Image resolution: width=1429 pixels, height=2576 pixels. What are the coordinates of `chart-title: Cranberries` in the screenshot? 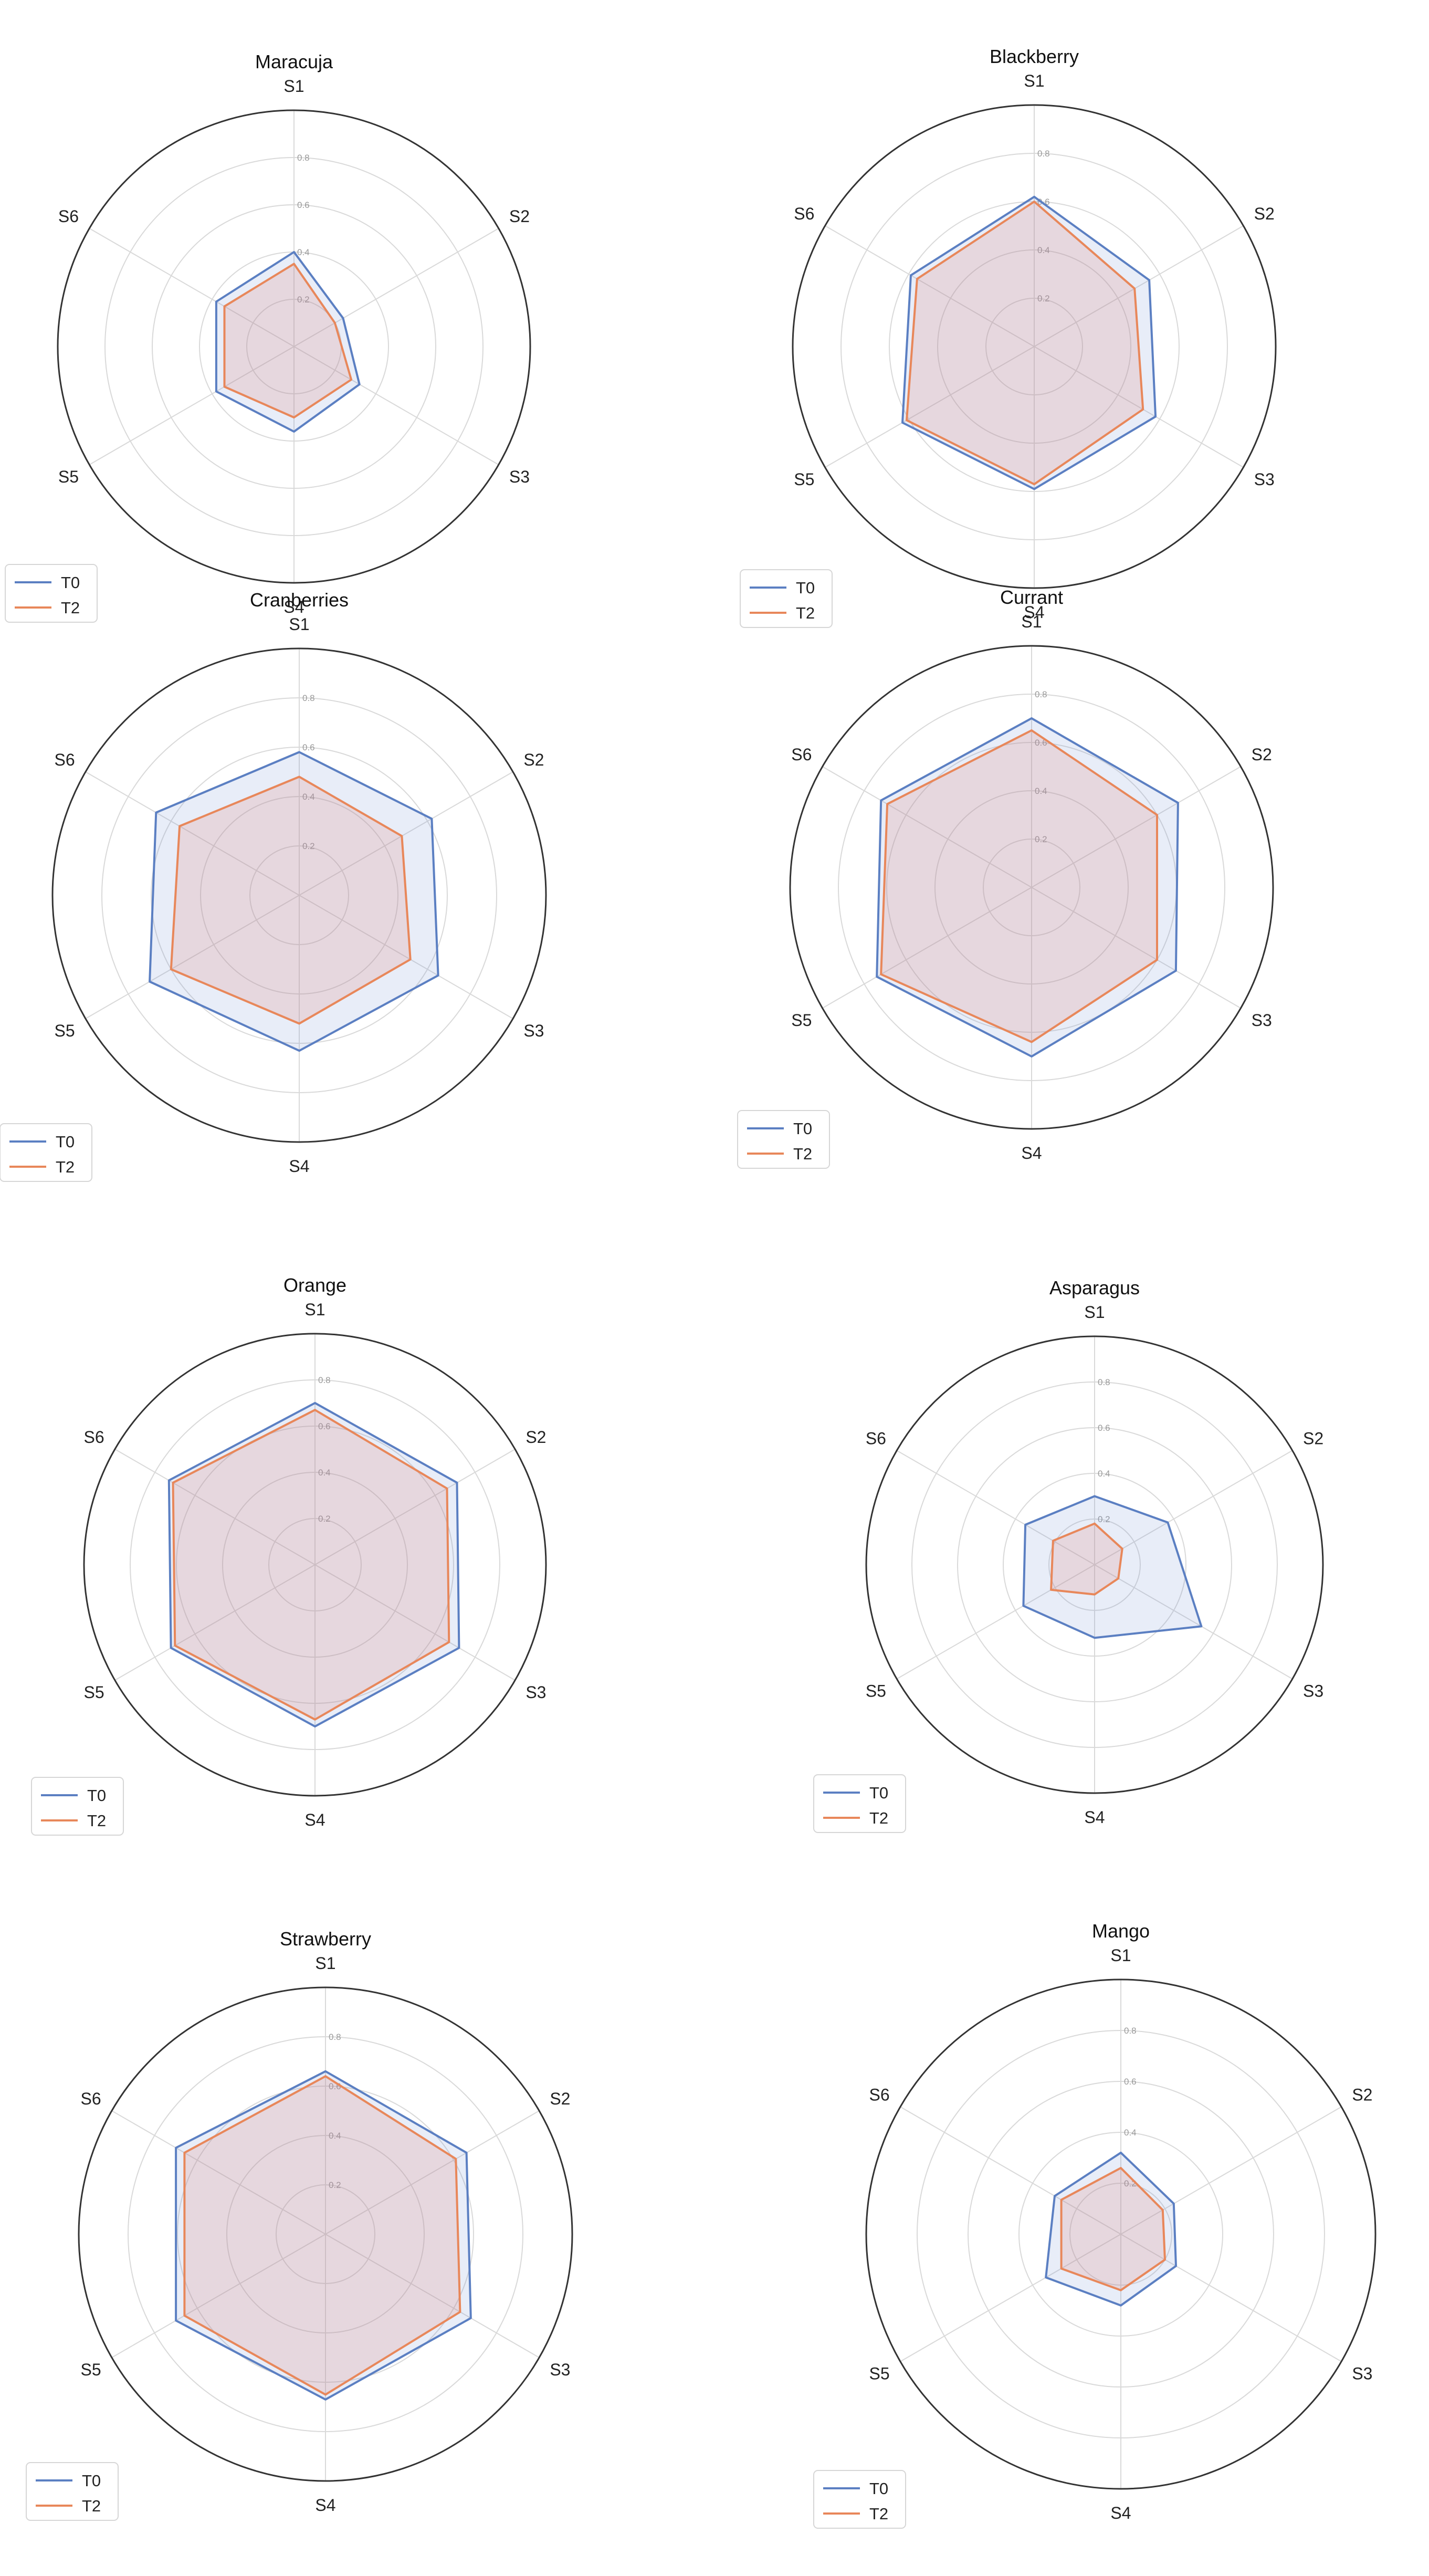 It's located at (299, 600).